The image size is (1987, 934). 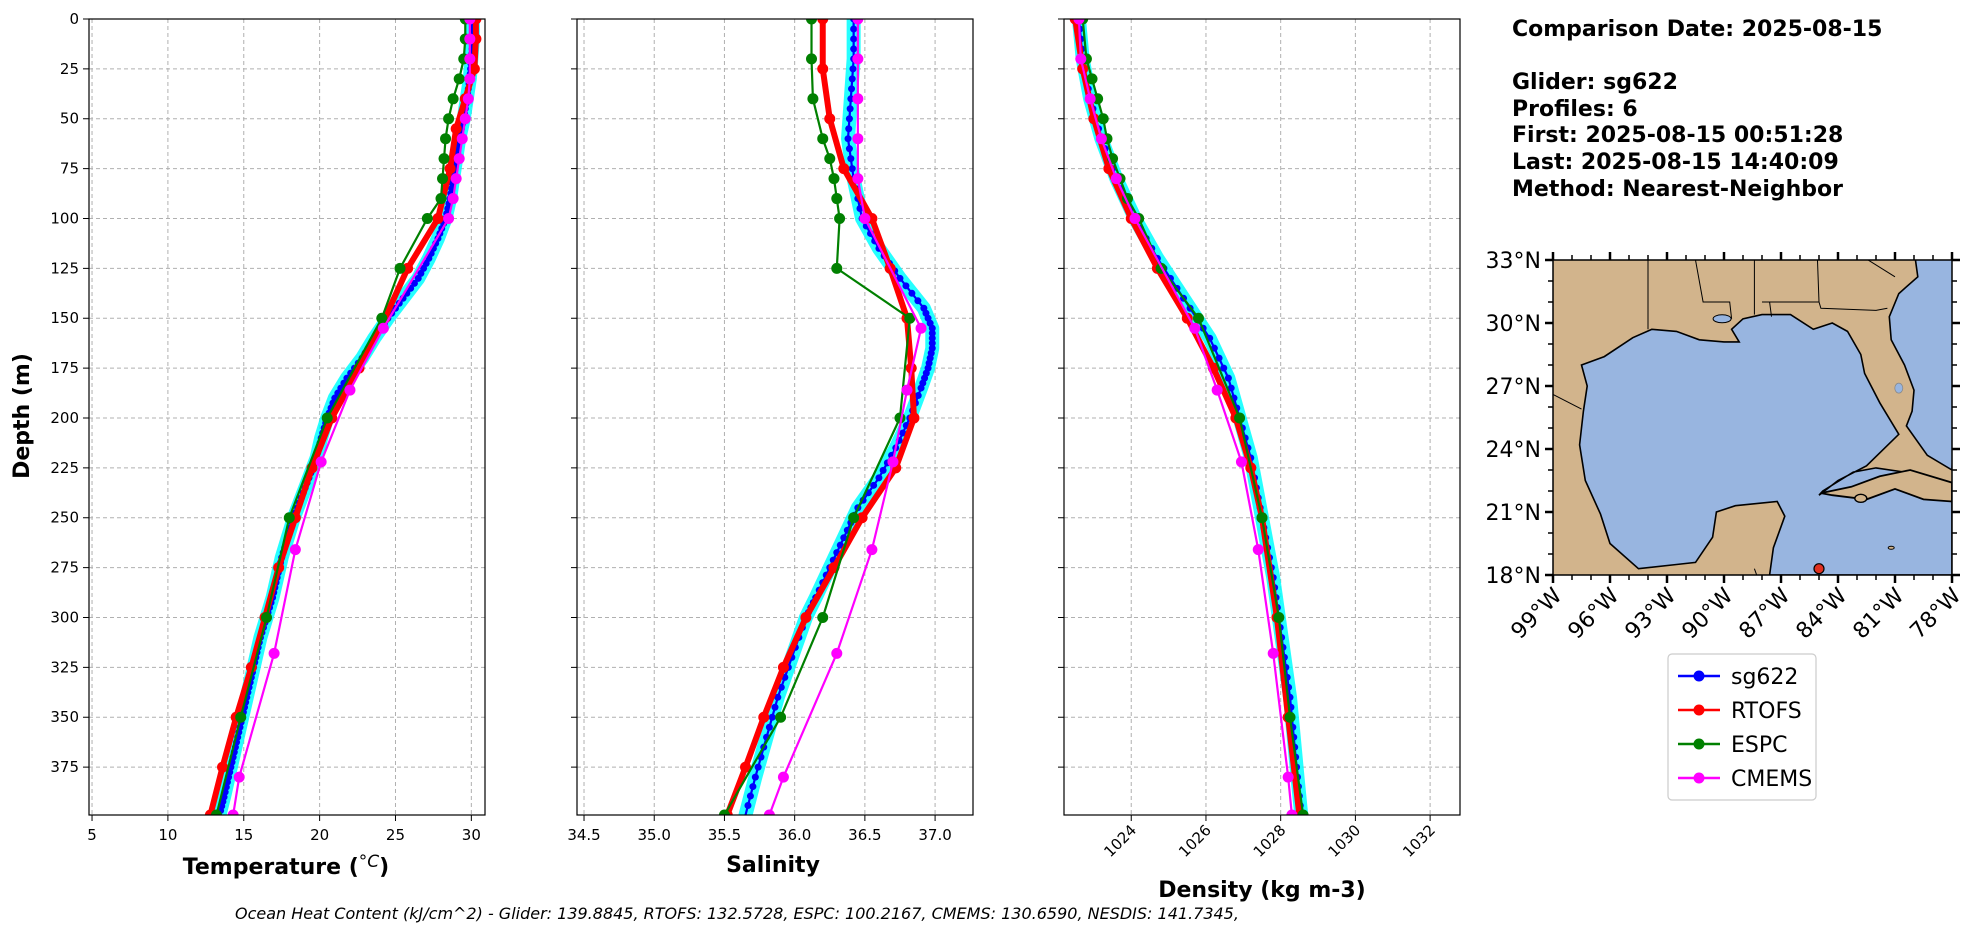 What do you see at coordinates (1193, 417) in the screenshot?
I see `series-line-espc` at bounding box center [1193, 417].